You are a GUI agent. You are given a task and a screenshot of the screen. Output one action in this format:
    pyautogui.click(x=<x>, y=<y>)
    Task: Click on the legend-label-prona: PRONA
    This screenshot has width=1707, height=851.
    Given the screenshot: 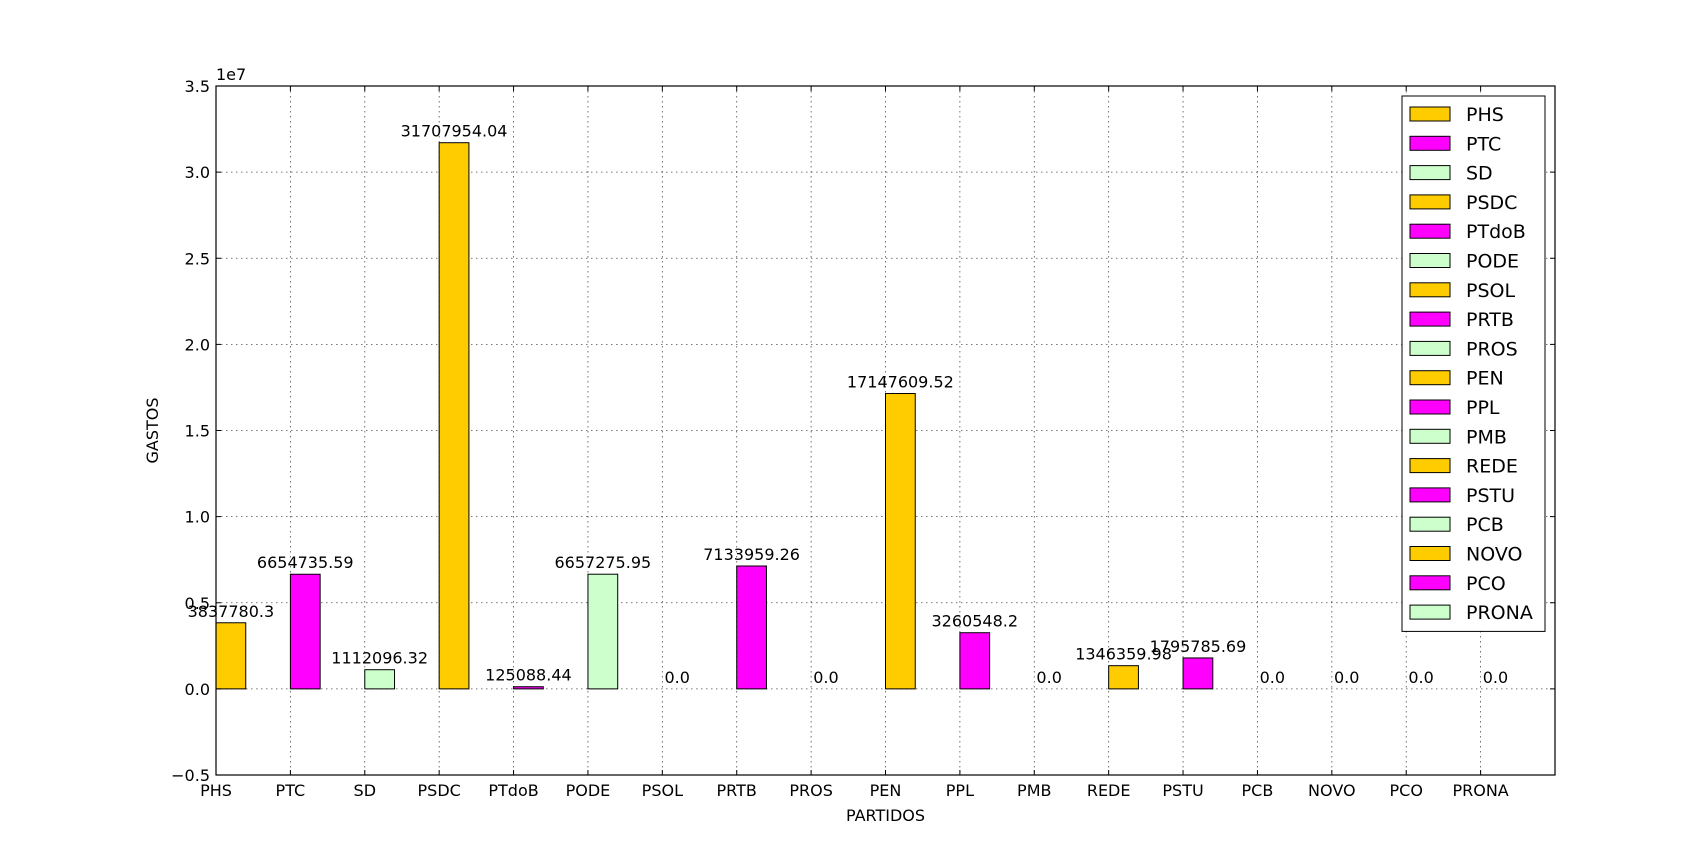 What is the action you would take?
    pyautogui.click(x=1499, y=613)
    